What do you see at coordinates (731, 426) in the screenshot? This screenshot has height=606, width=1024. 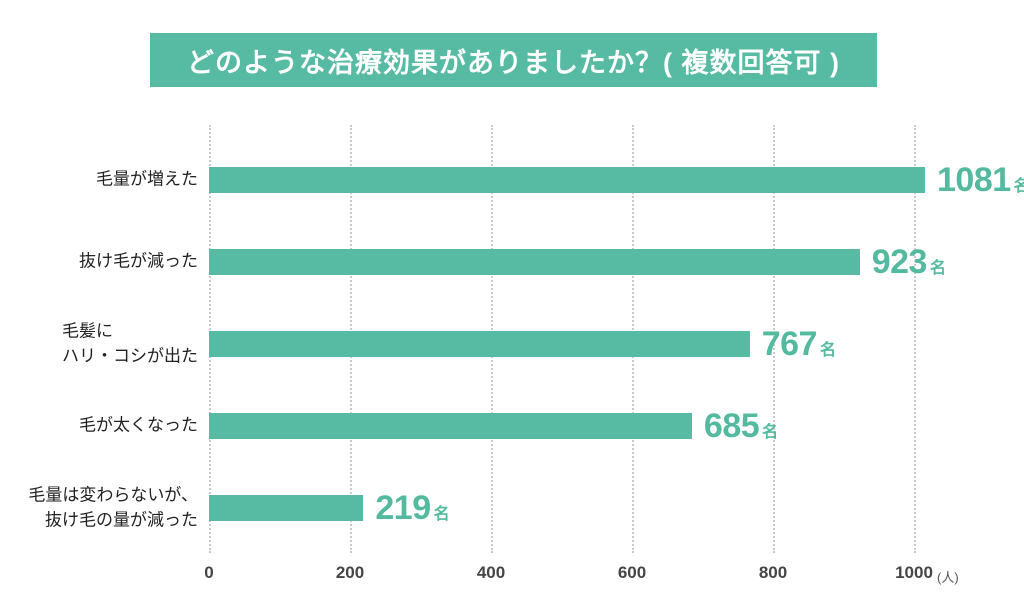 I see `value-number: 685` at bounding box center [731, 426].